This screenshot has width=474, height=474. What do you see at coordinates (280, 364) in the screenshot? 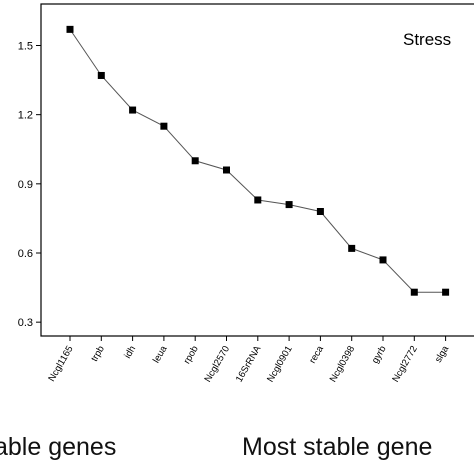
I see `x-tick-label: Ncgl0901` at bounding box center [280, 364].